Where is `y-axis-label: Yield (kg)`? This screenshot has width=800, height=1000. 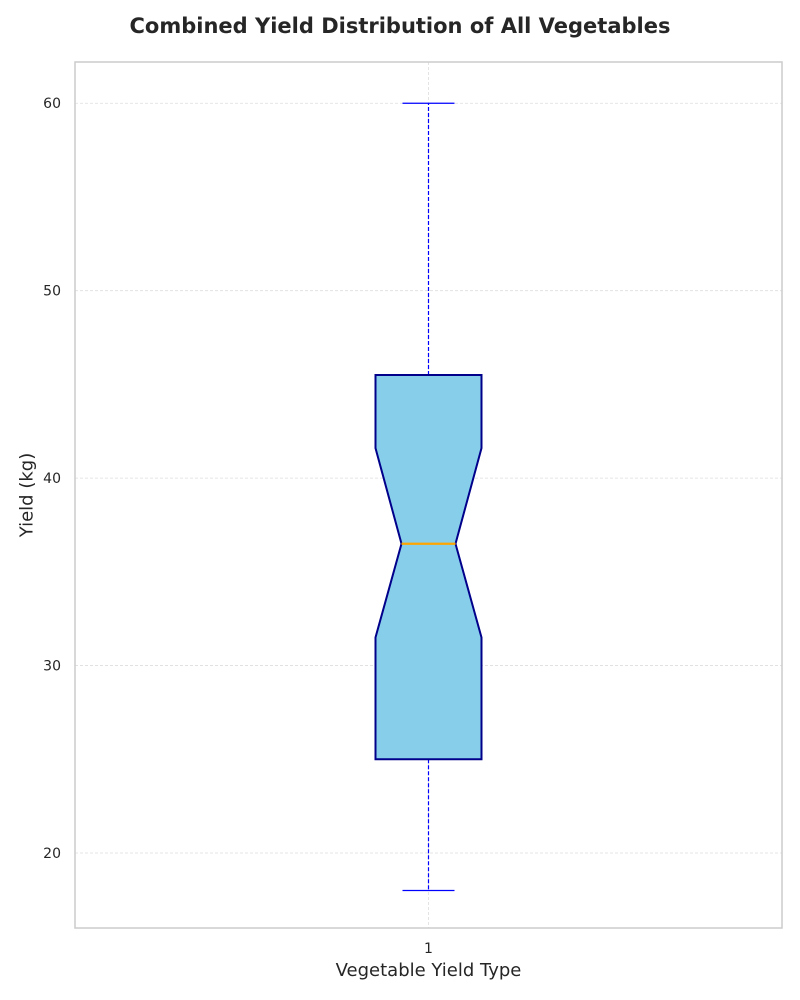
y-axis-label: Yield (kg) is located at coordinates (27, 495).